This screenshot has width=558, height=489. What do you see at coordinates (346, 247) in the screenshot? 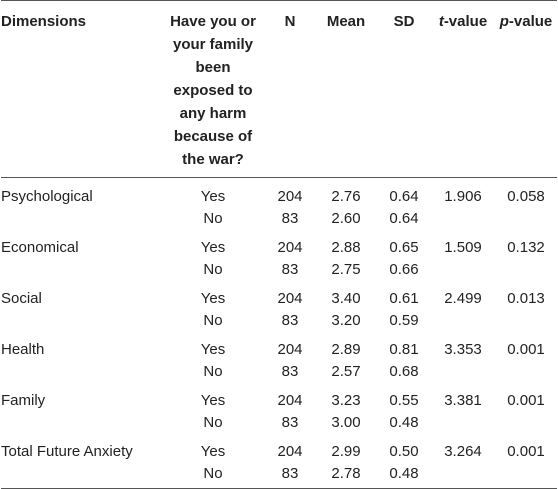
I see `mean-cell: 2.88` at bounding box center [346, 247].